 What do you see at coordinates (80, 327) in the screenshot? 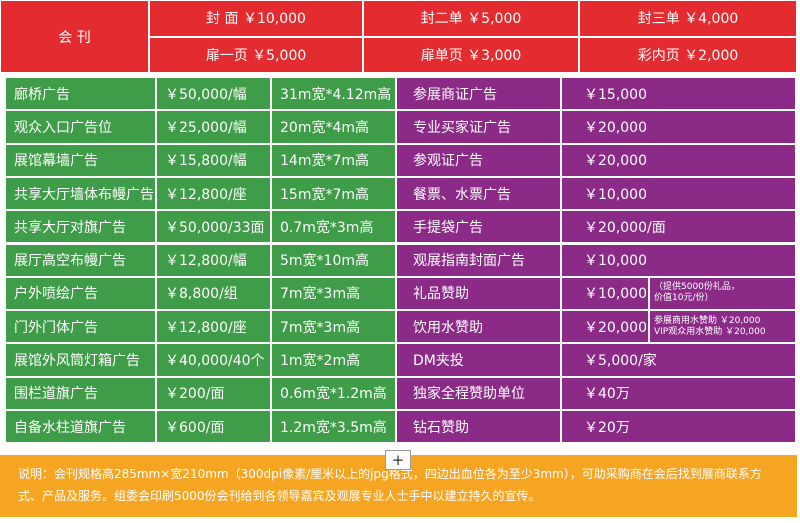
I see `left-cell: 门外门体广告` at bounding box center [80, 327].